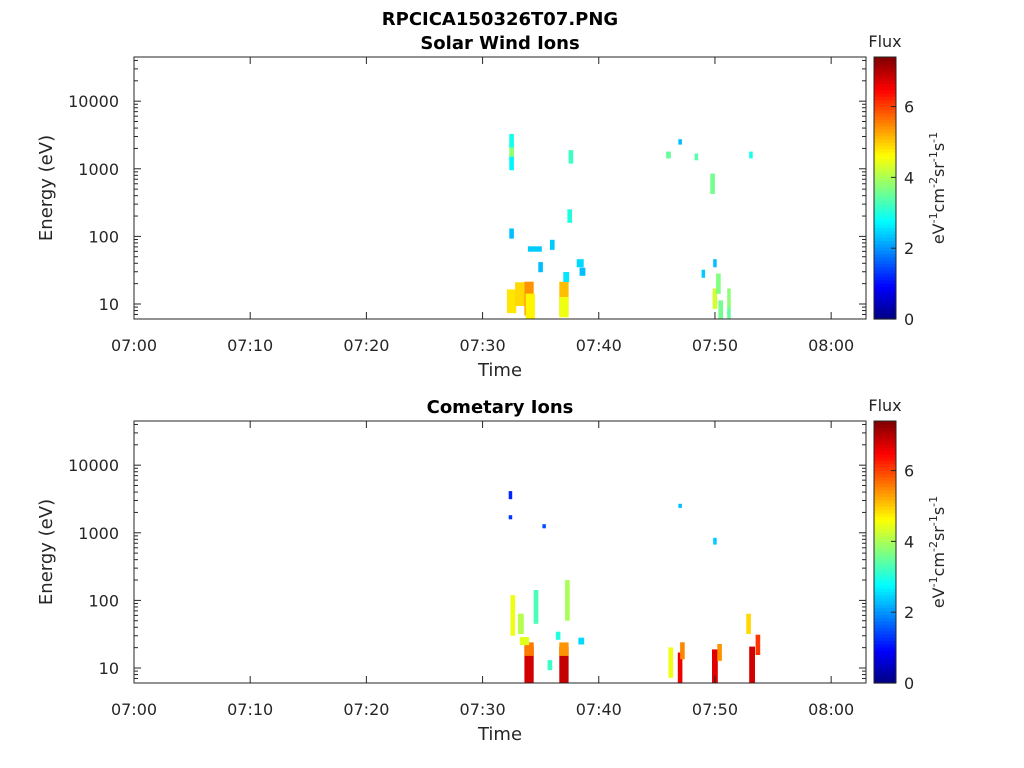 The width and height of the screenshot is (1024, 768). Describe the element at coordinates (500, 19) in the screenshot. I see `figure-title: RPCICA150326T07.PNG` at that location.